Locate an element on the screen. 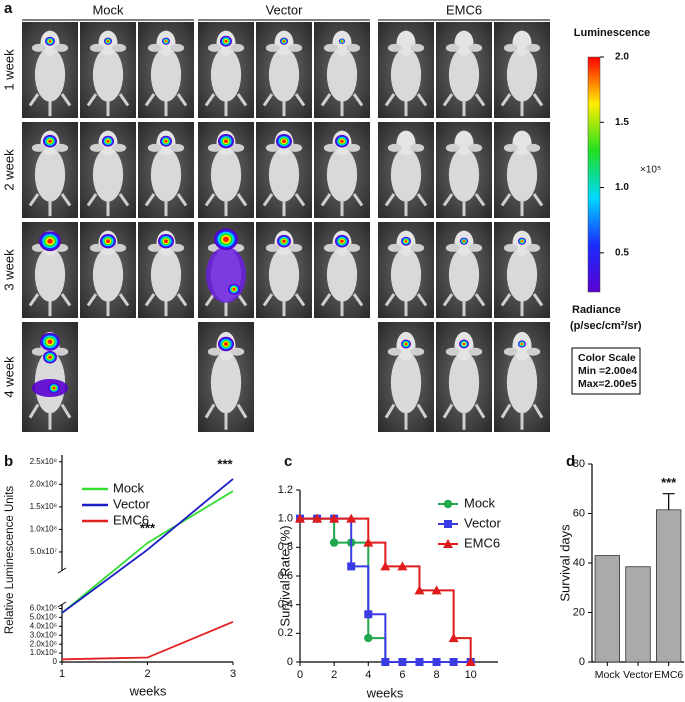  y-tick-label: 1.0 is located at coordinates (285, 519).